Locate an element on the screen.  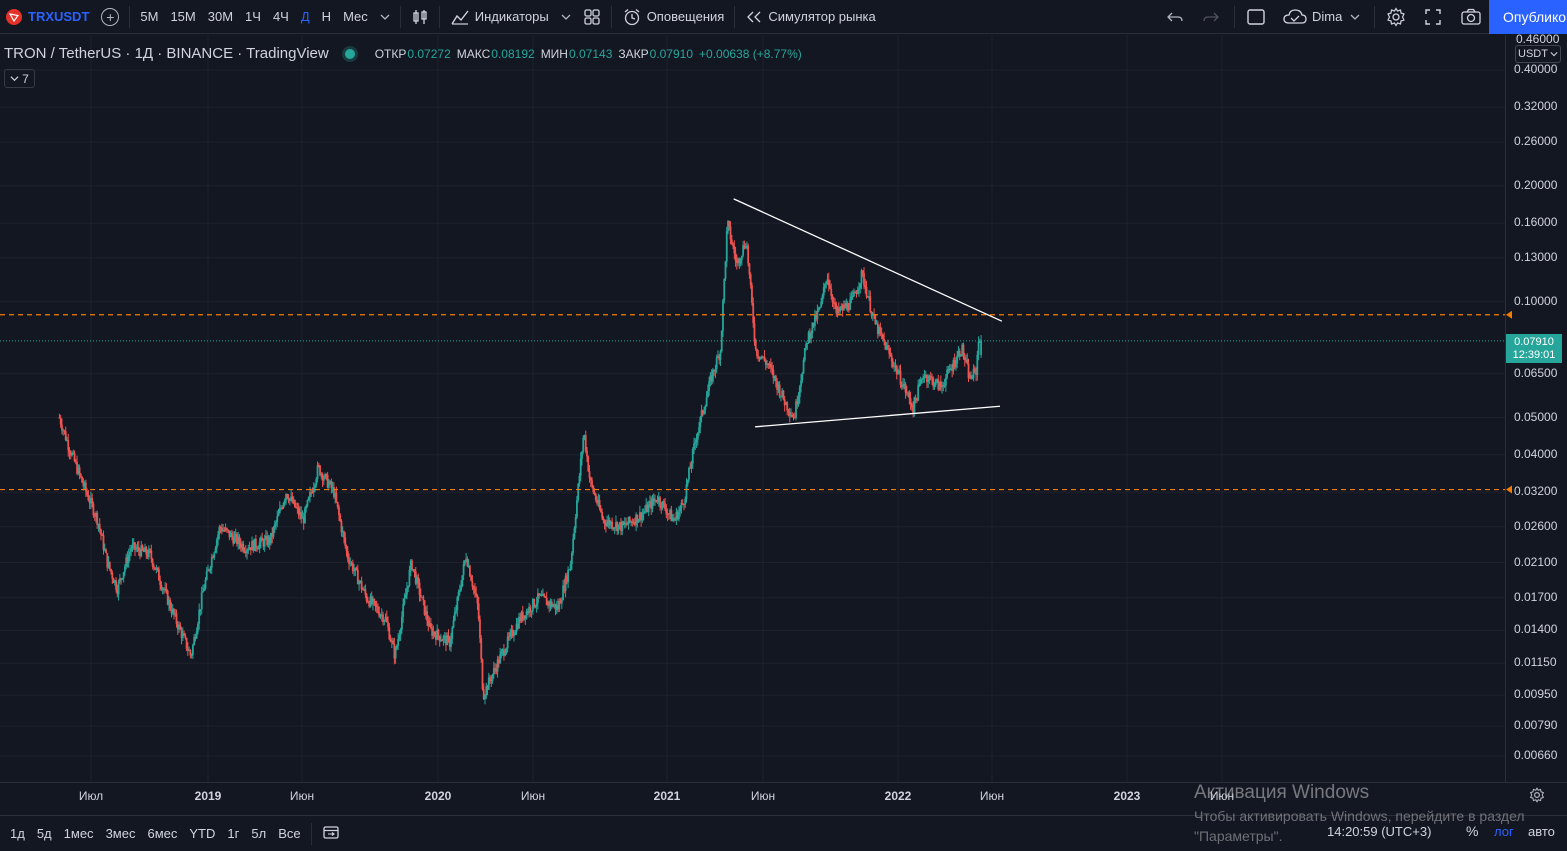
interval-1w: Н is located at coordinates (326, 16).